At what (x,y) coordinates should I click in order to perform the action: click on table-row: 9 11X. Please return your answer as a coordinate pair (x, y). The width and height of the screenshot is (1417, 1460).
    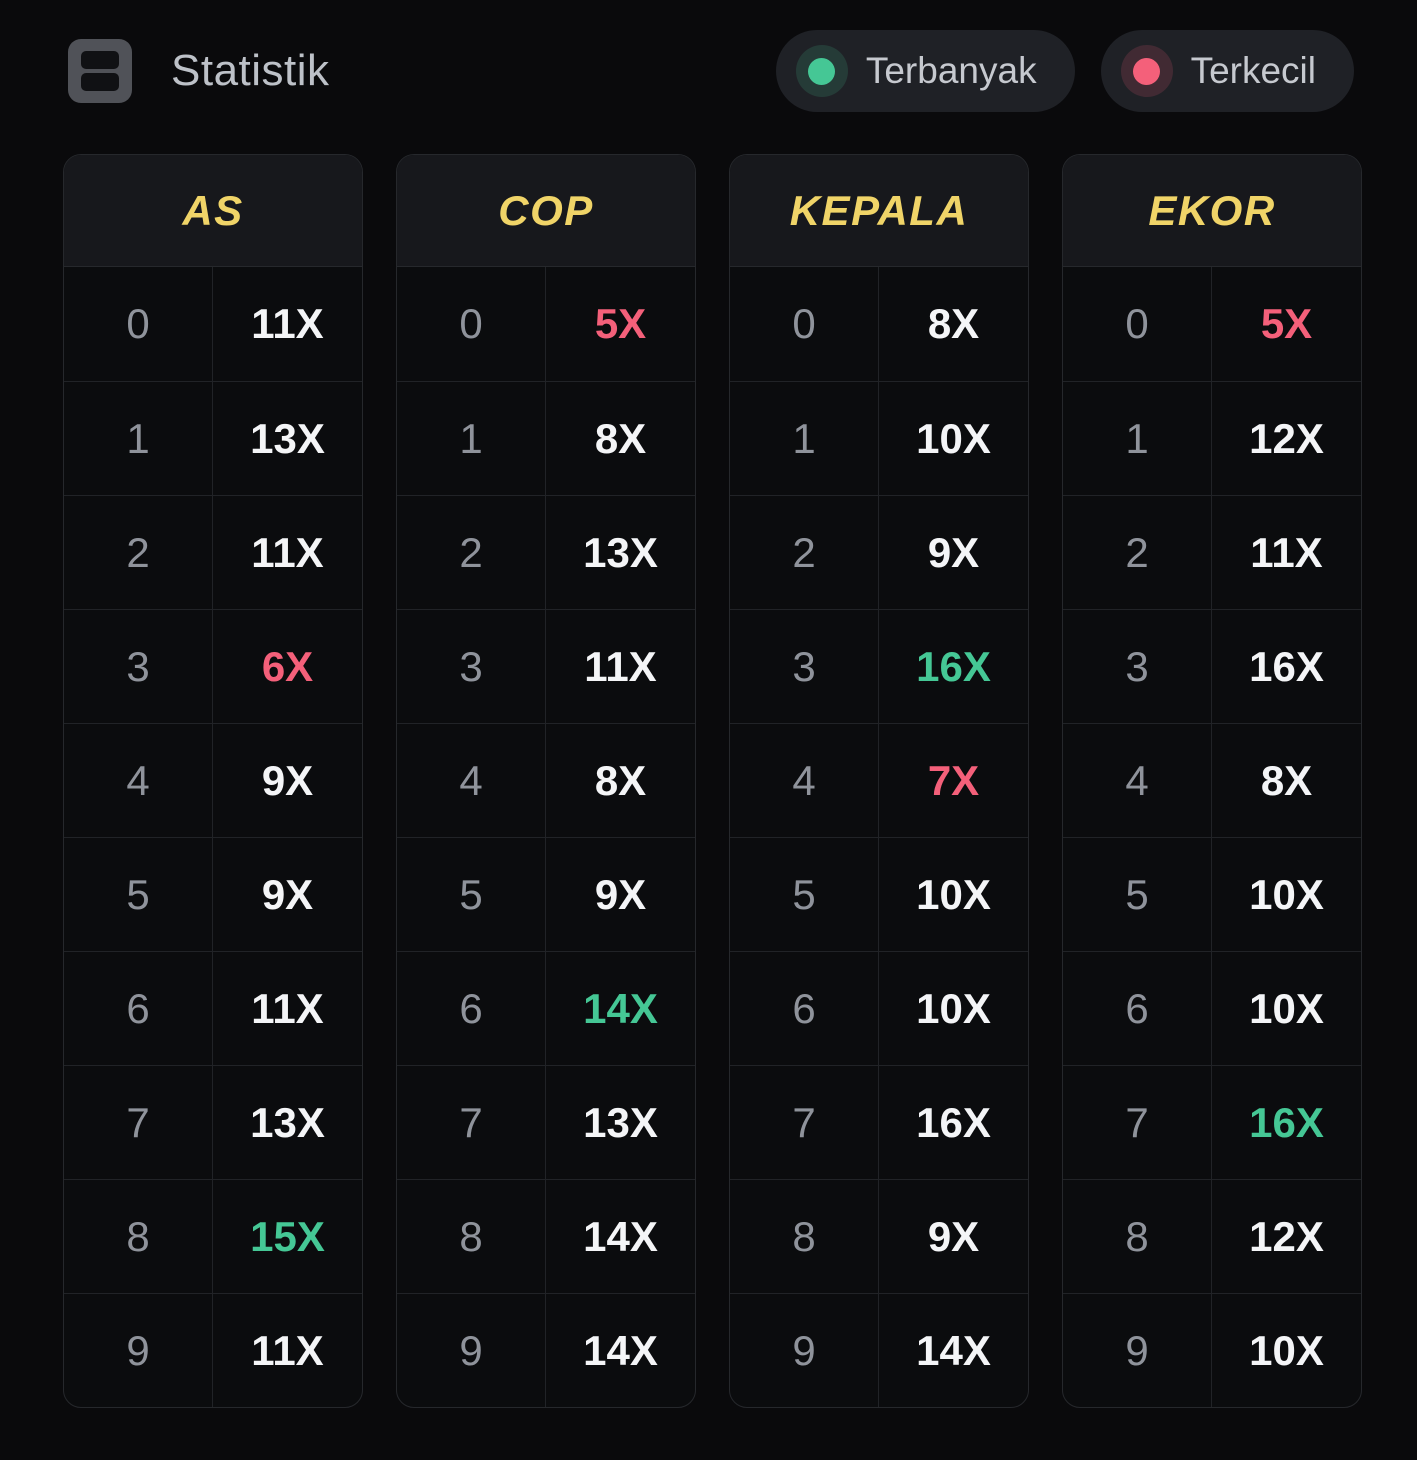
    Looking at the image, I should click on (213, 1350).